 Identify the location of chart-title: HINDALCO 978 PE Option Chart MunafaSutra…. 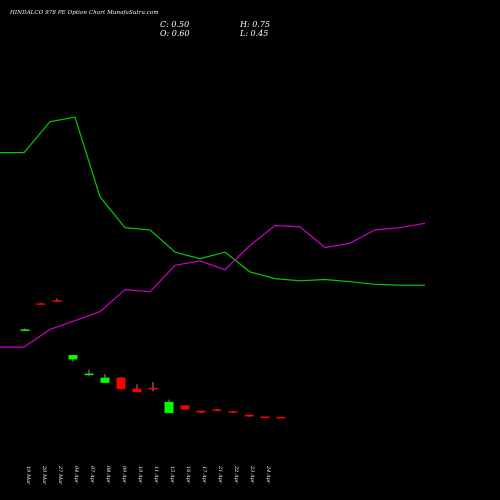
(84, 13).